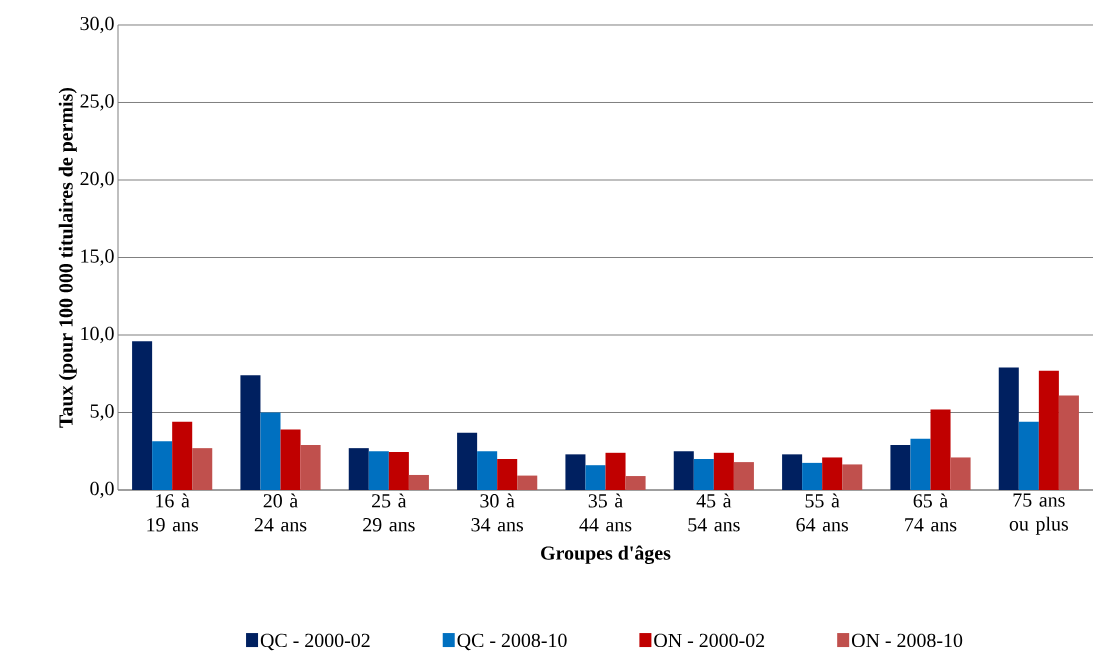  I want to click on legend-label: ON - 2008-10, so click(907, 640).